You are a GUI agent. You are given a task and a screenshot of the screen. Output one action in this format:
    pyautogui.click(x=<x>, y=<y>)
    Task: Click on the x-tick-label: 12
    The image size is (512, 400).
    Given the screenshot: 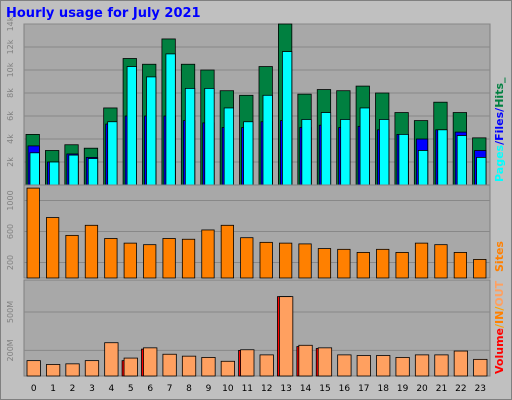 What is the action you would take?
    pyautogui.click(x=266, y=389)
    